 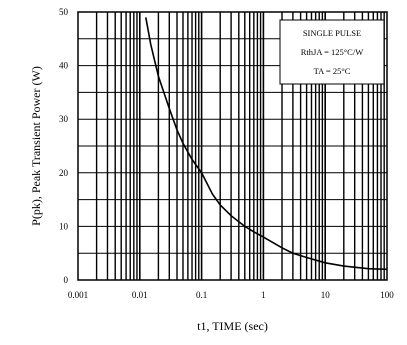 I want to click on x-tick-labels: 0.001 0.01 0.1 1 10 100, so click(x=231, y=295).